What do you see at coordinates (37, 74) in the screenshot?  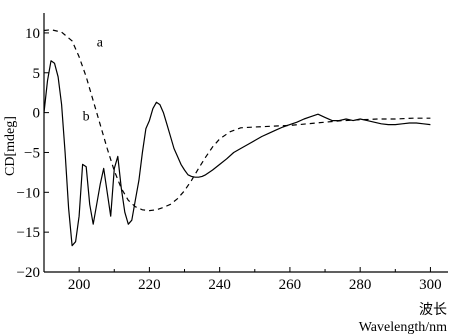 I see `y-tick-label: 5` at bounding box center [37, 74].